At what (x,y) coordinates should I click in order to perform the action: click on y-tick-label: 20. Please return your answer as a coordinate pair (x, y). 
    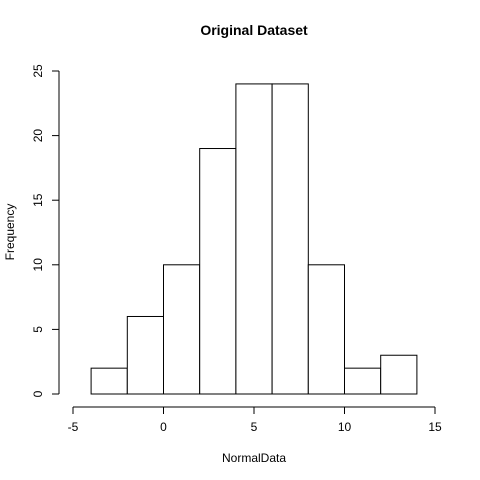
    Looking at the image, I should click on (38, 136).